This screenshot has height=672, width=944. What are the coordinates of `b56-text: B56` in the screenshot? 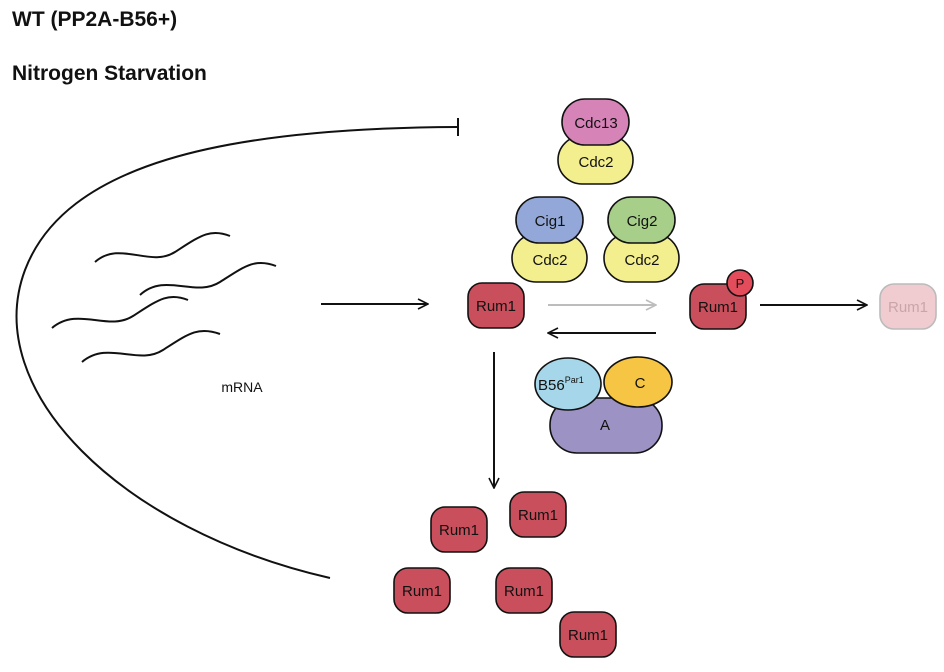 It's located at (551, 385).